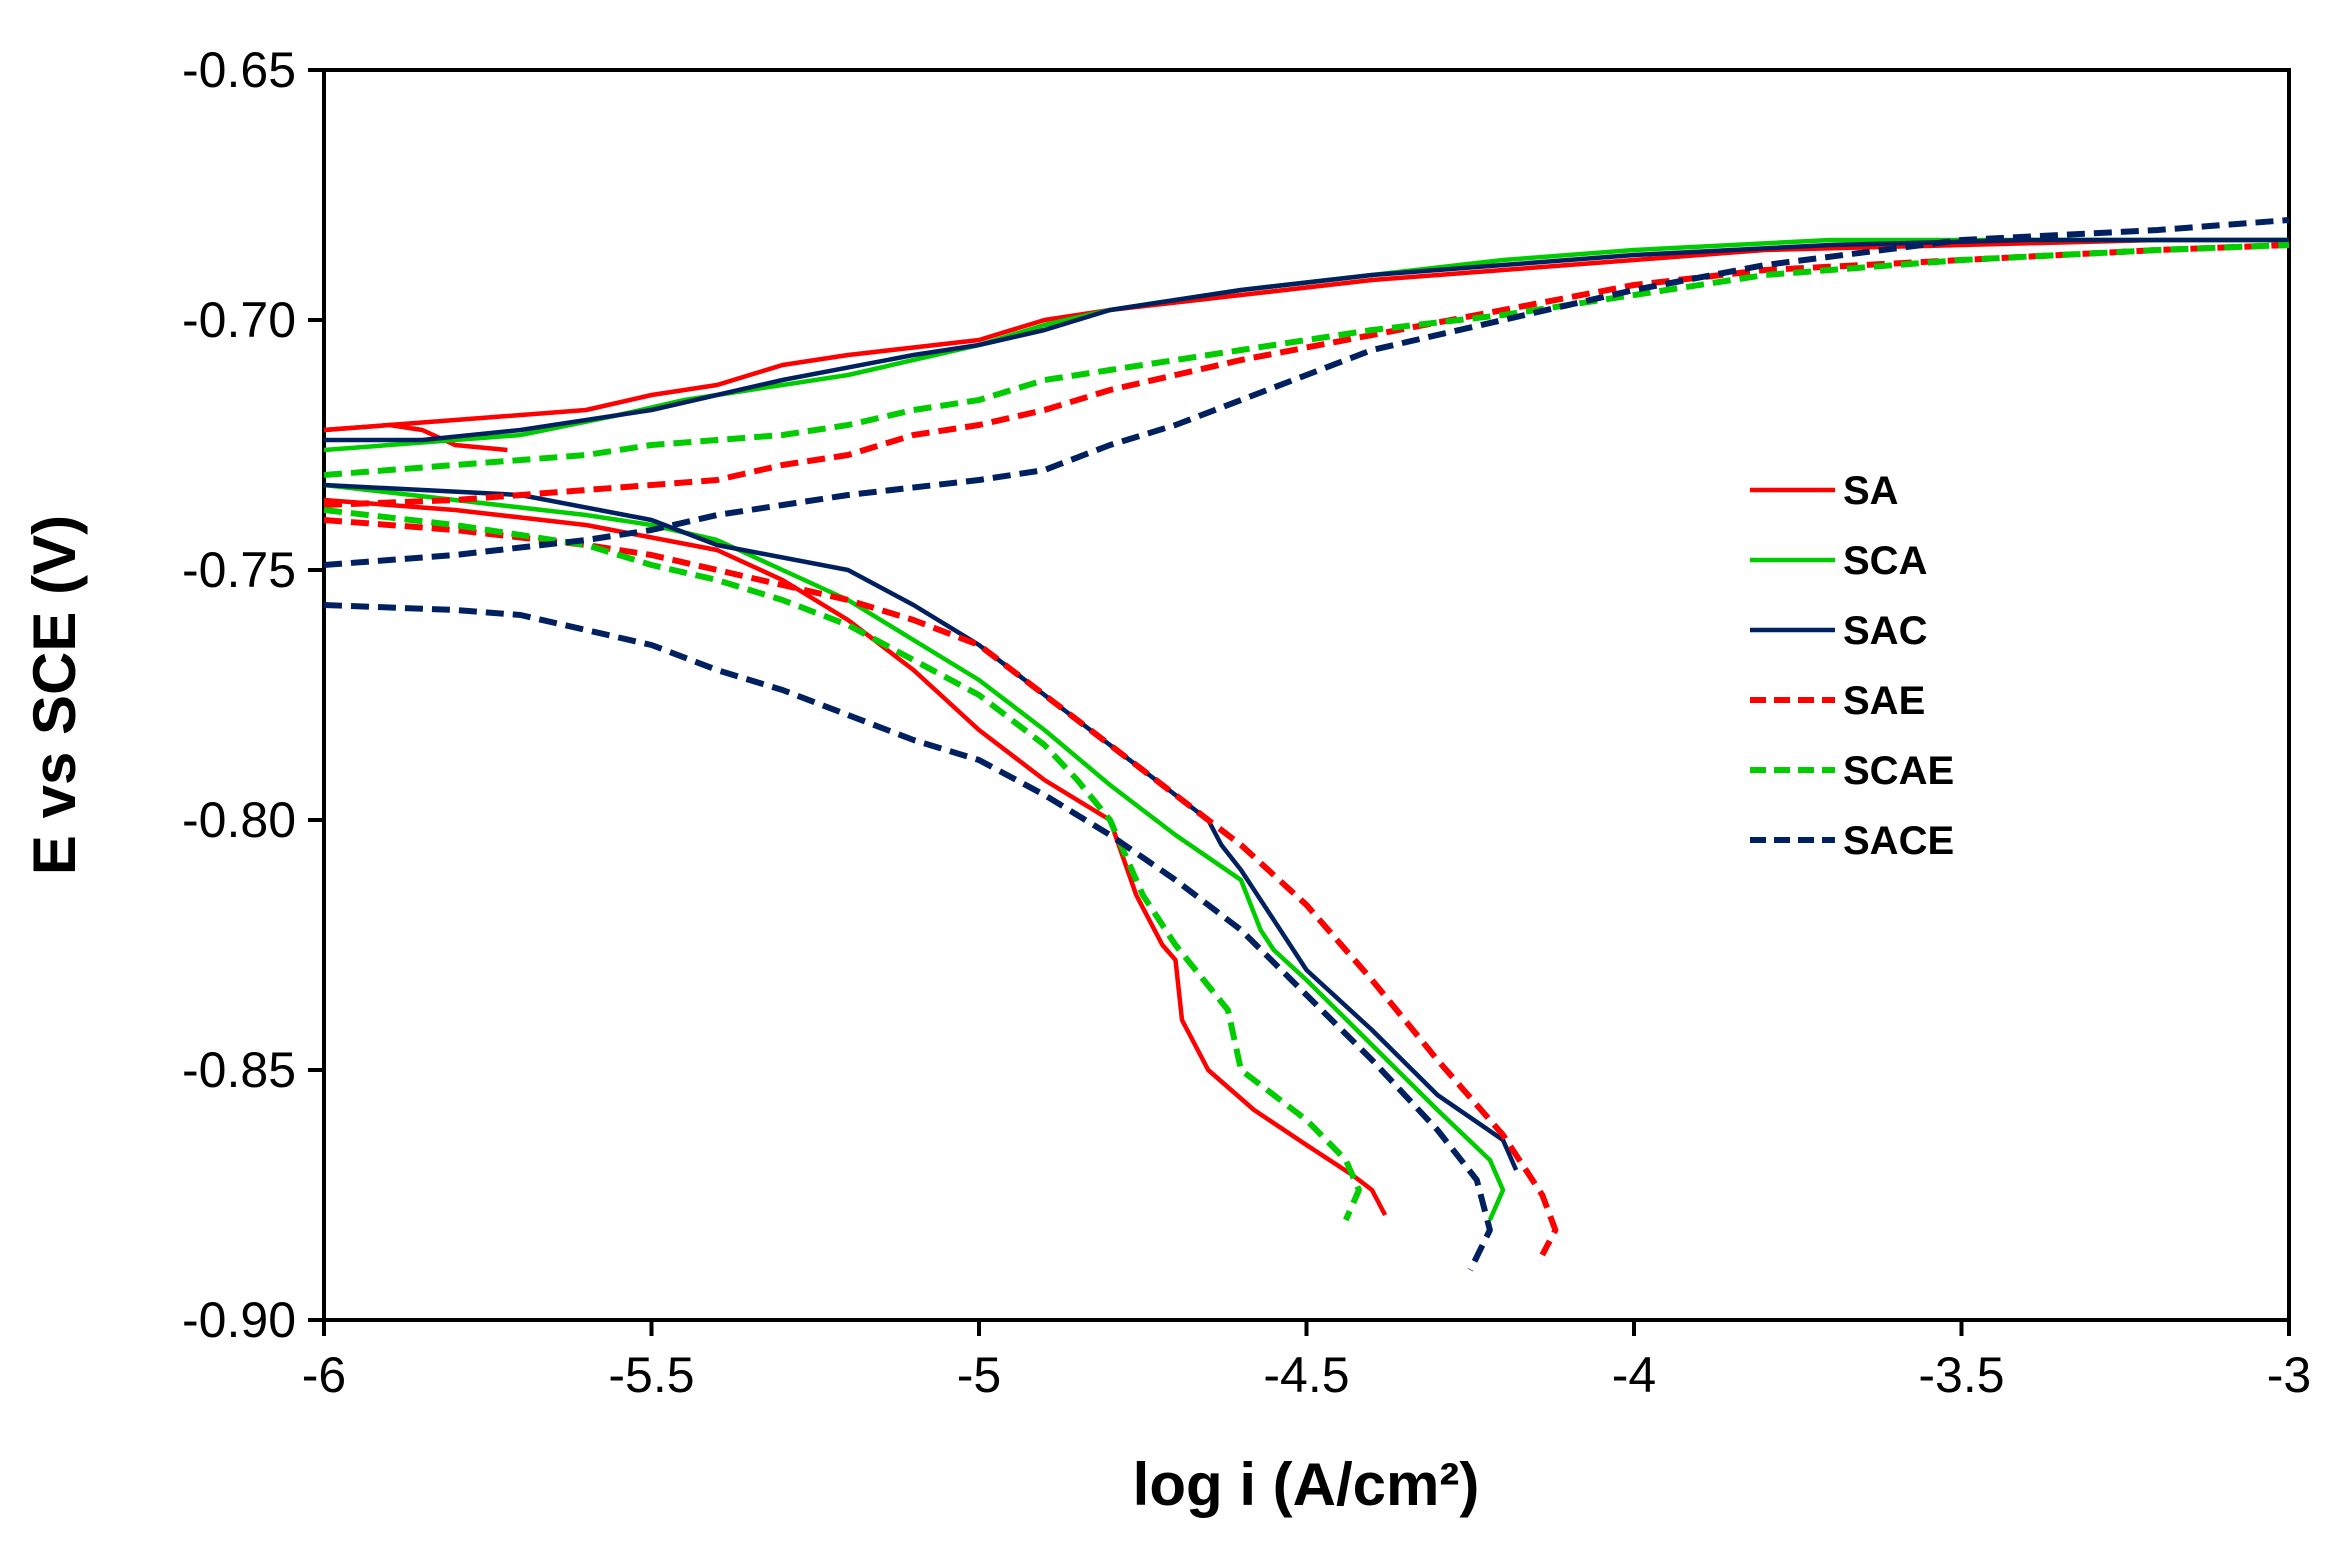  I want to click on y-tick-label: -0.80, so click(239, 820).